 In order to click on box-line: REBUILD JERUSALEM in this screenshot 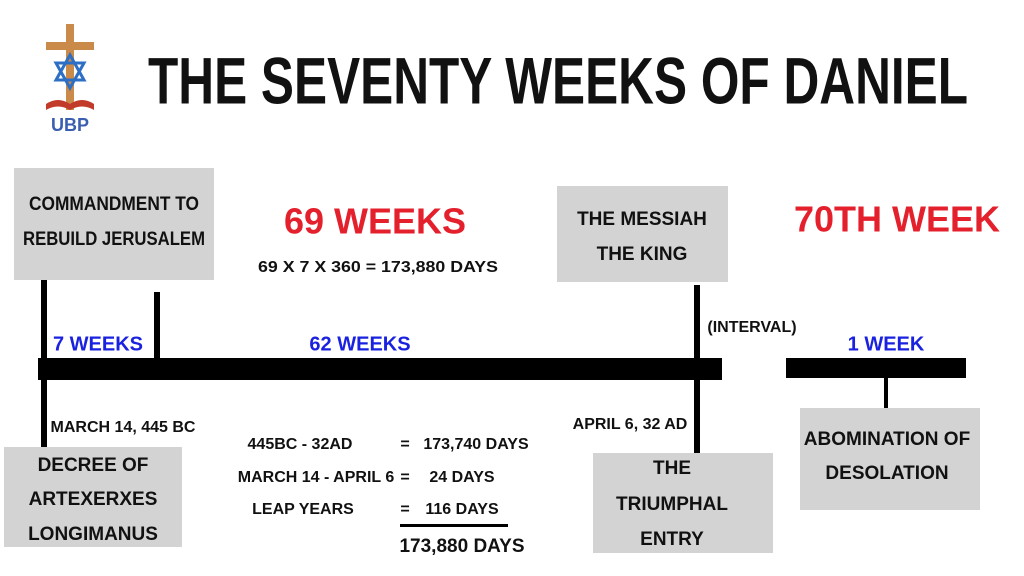, I will do `click(114, 239)`.